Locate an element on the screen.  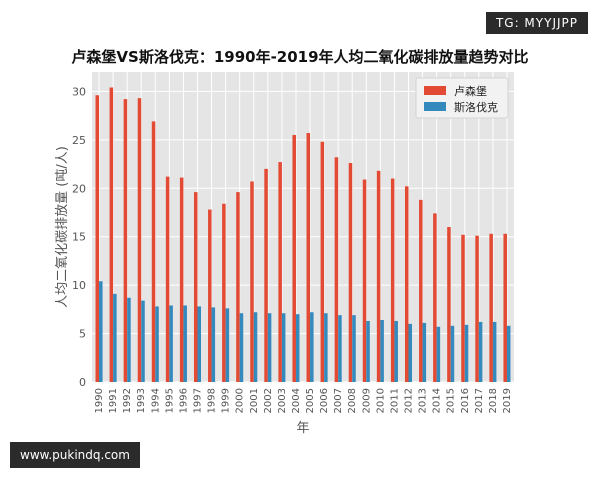
x-tick-label: 2010 is located at coordinates (380, 400).